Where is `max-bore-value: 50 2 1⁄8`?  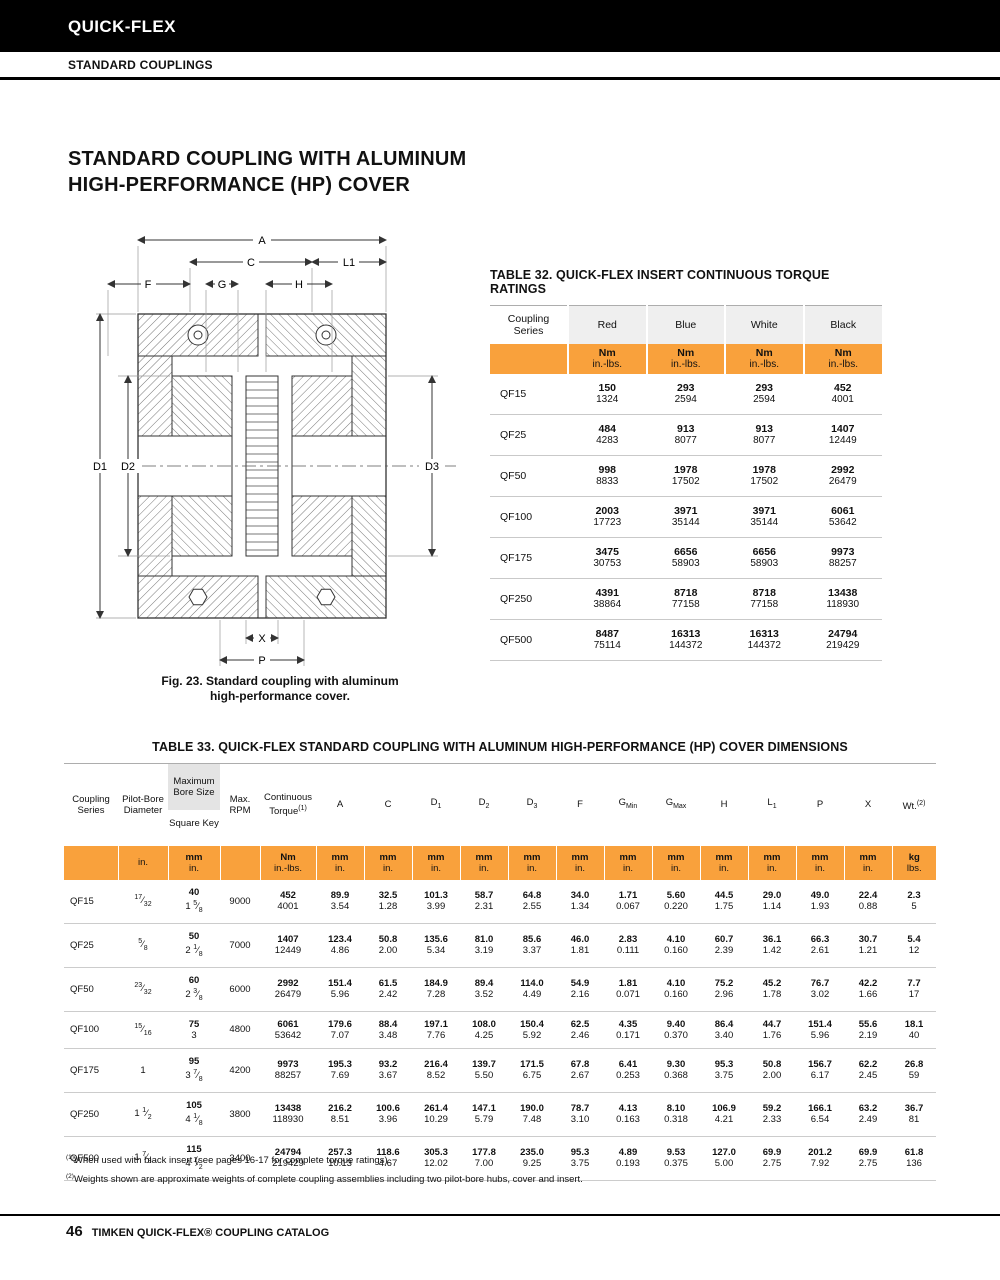
max-bore-value: 50 2 1⁄8 is located at coordinates (194, 945).